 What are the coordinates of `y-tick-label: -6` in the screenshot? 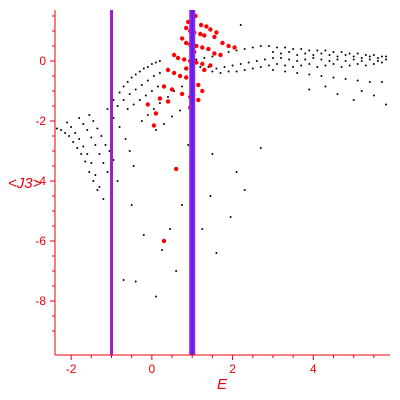 It's located at (40, 241).